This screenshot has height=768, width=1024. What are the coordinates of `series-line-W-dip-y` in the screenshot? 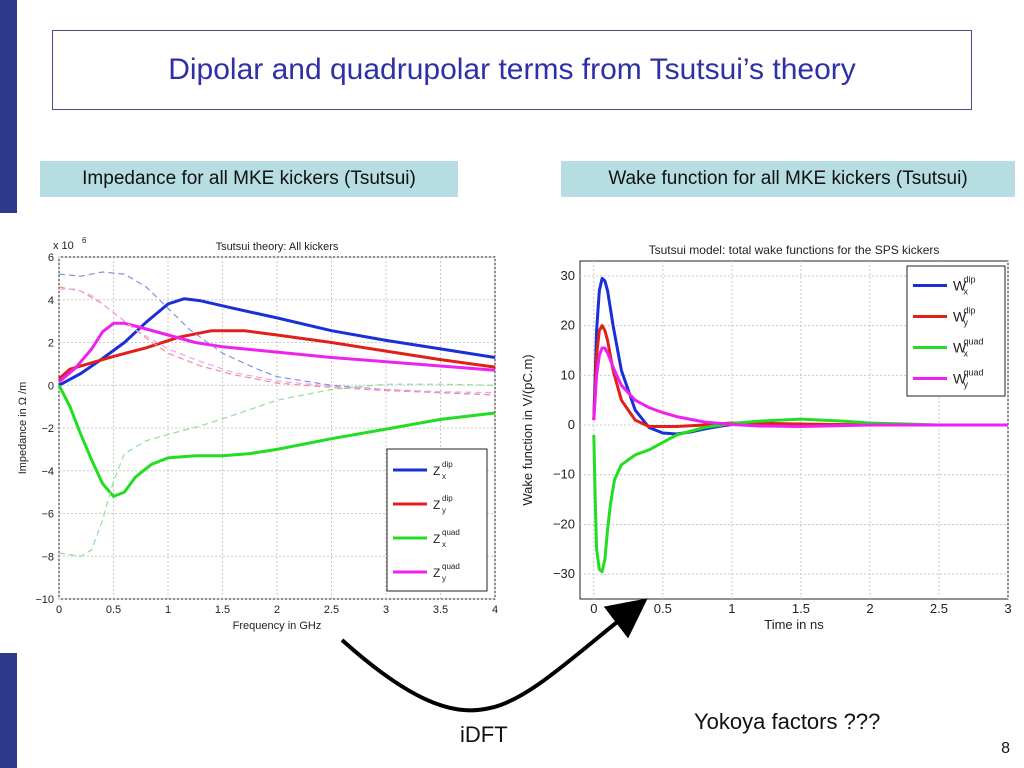 It's located at (800, 376).